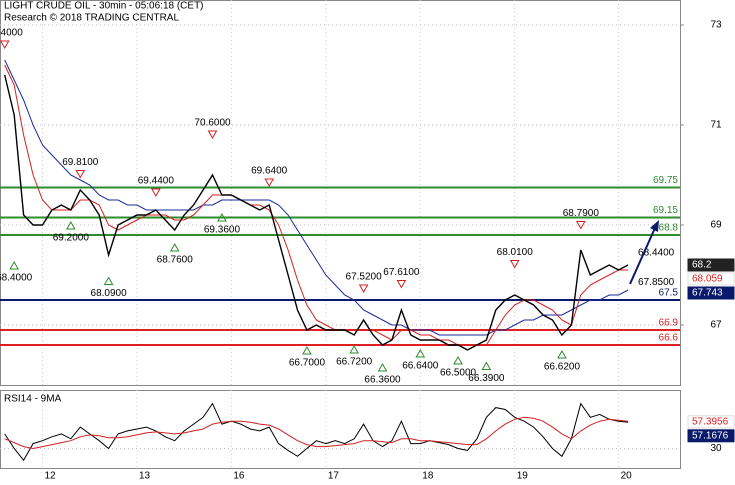 Image resolution: width=735 pixels, height=485 pixels. I want to click on rsi-y-tick-label: 30, so click(716, 448).